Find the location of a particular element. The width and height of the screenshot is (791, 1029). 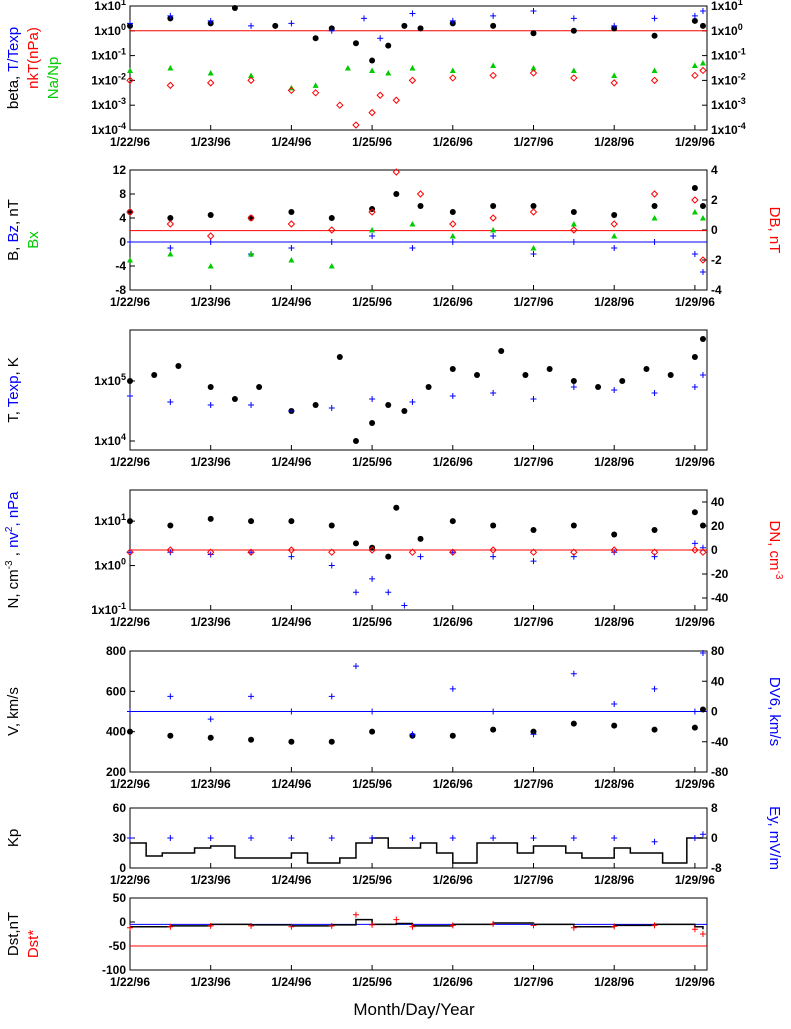

y-axis-label-right-p6: Ey, mV/m is located at coordinates (774, 838).